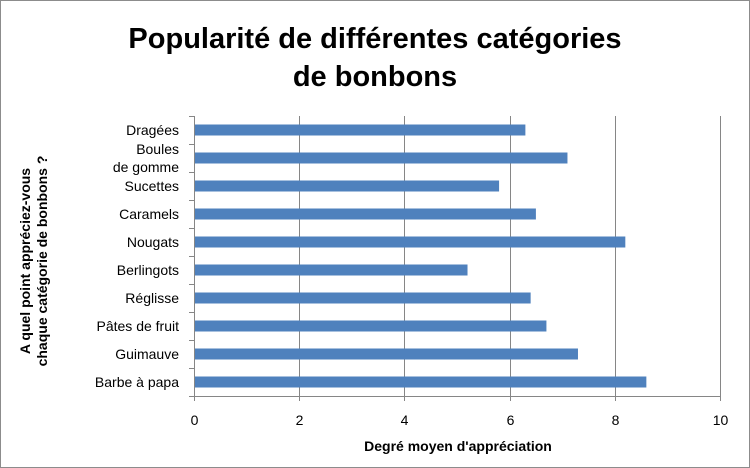  Describe the element at coordinates (152, 298) in the screenshot. I see `y-category-label: Réglisse` at that location.